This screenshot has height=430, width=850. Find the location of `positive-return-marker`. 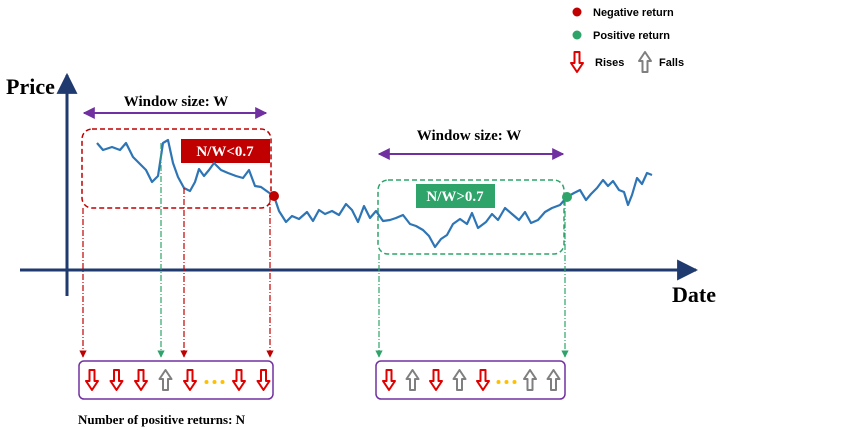

positive-return-marker is located at coordinates (567, 197).